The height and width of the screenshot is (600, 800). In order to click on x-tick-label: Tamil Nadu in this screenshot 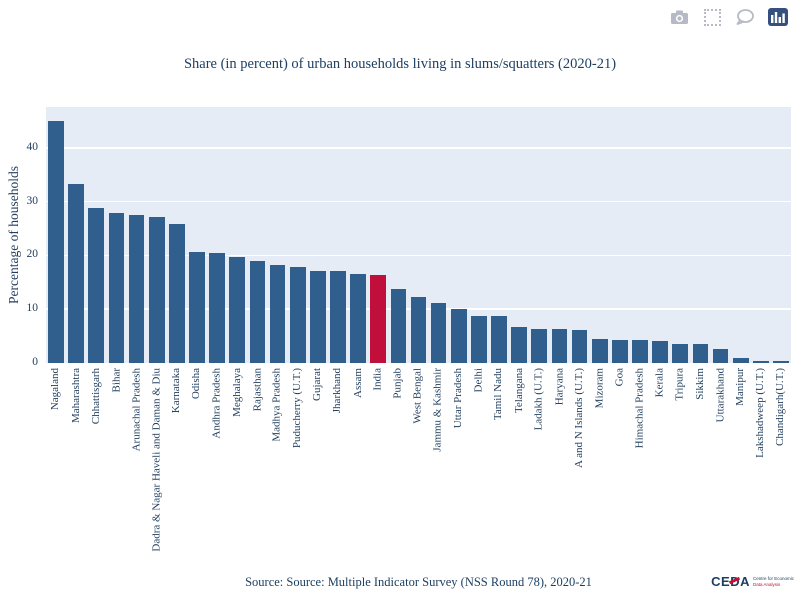, I will do `click(498, 394)`.